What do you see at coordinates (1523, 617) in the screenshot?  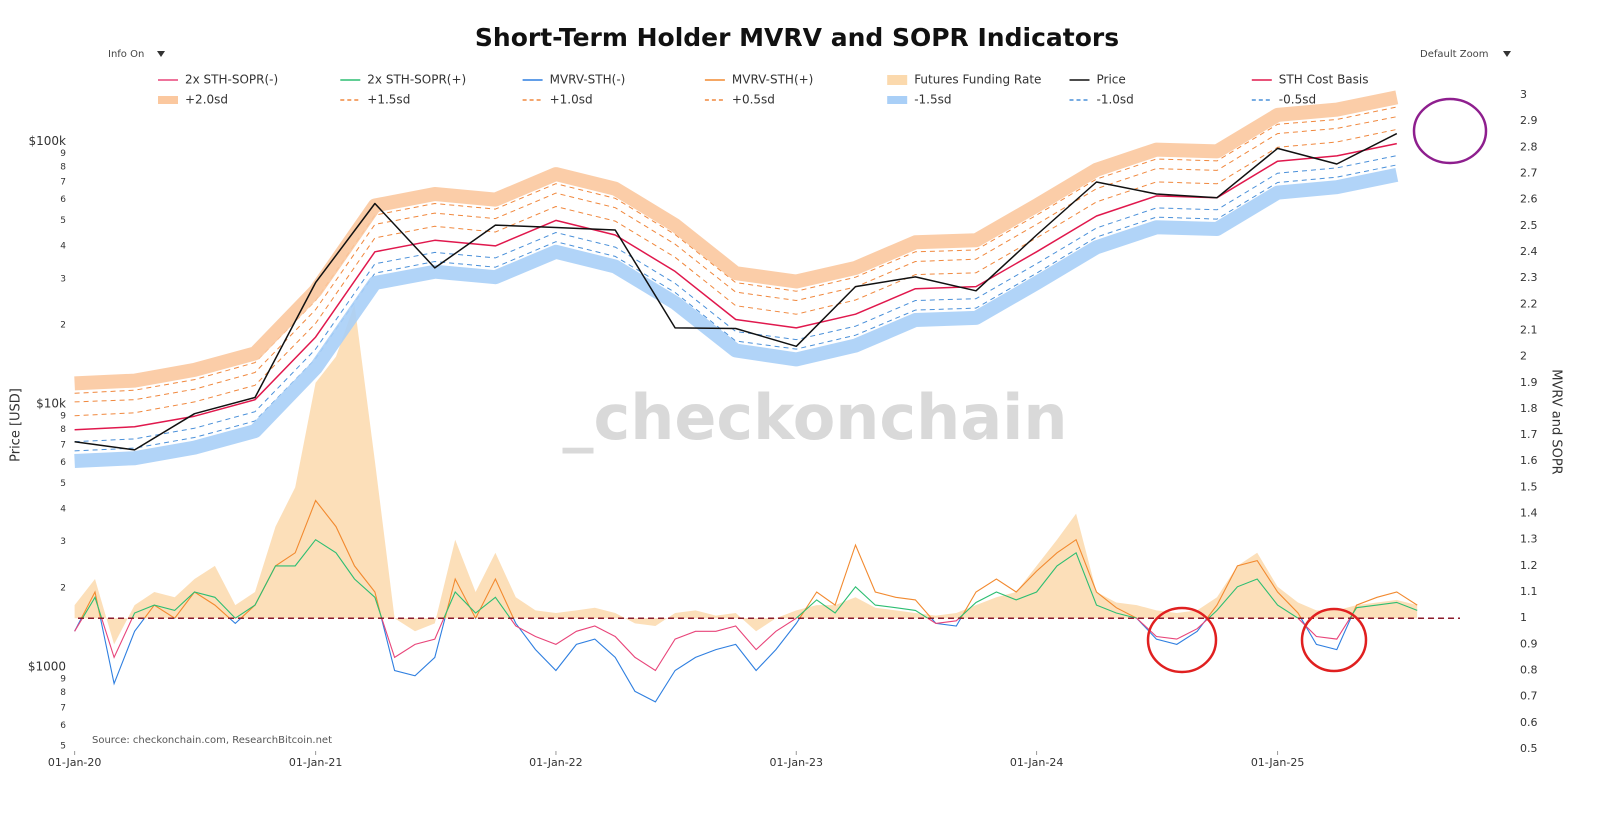 I see `y2-tick-label: 1` at bounding box center [1523, 617].